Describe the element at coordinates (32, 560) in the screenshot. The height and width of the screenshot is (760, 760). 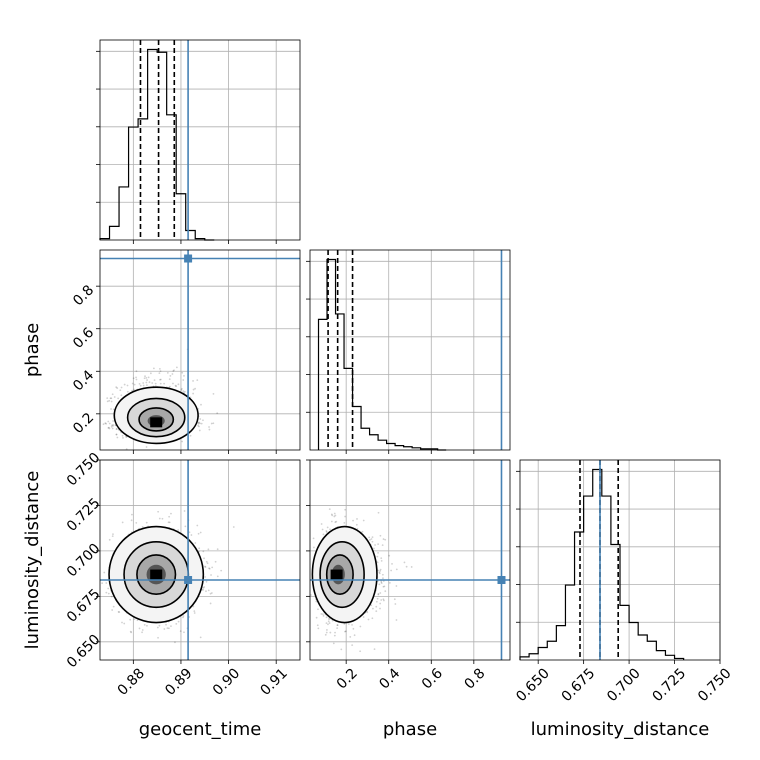
I see `y-axis-label-luminosity_distance: luminosity_distance` at that location.